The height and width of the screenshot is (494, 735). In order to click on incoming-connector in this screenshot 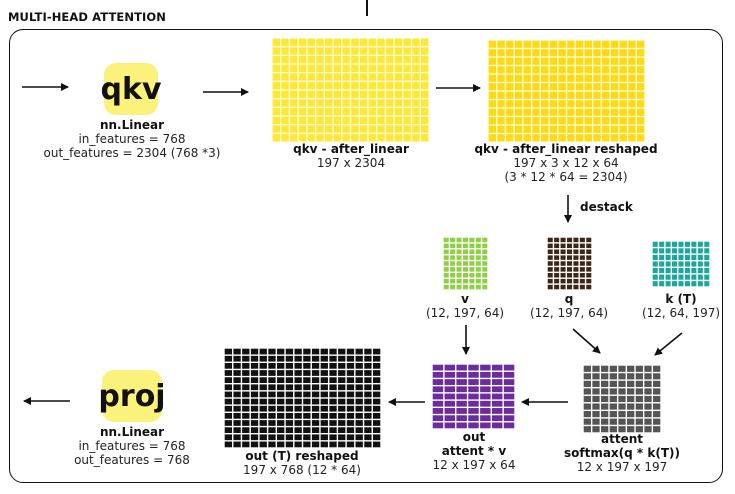, I will do `click(367, 8)`.